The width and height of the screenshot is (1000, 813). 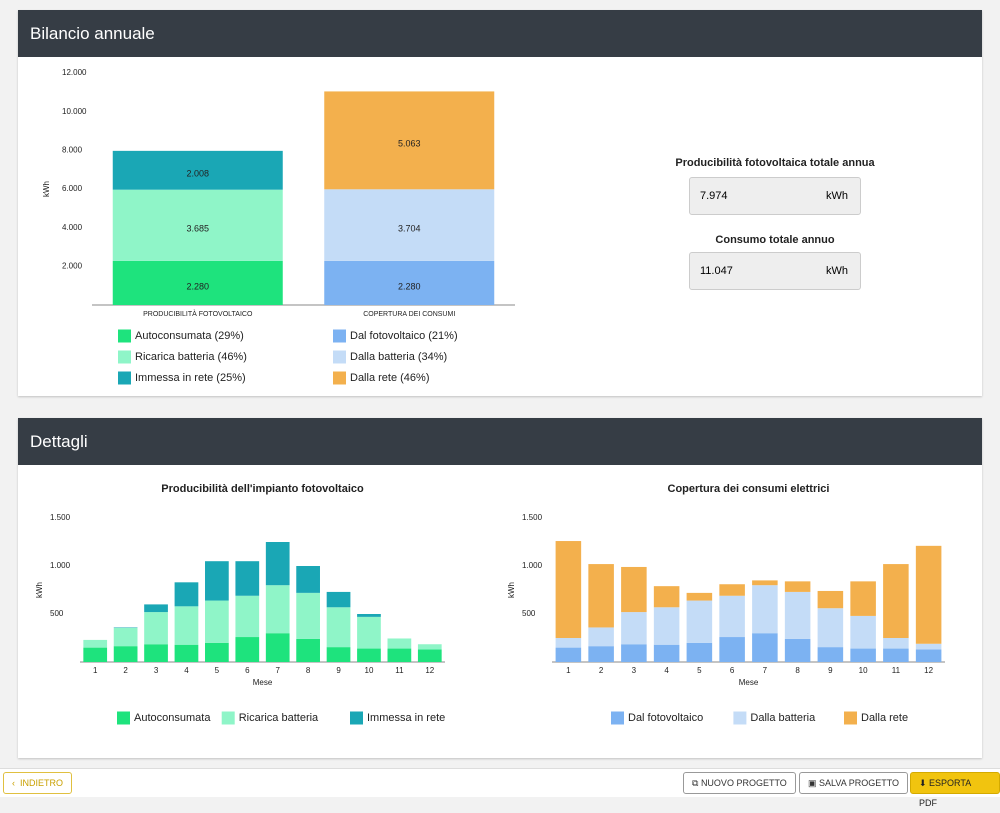 I want to click on legend-label: Dal fotovoltaico (21%), so click(x=404, y=336).